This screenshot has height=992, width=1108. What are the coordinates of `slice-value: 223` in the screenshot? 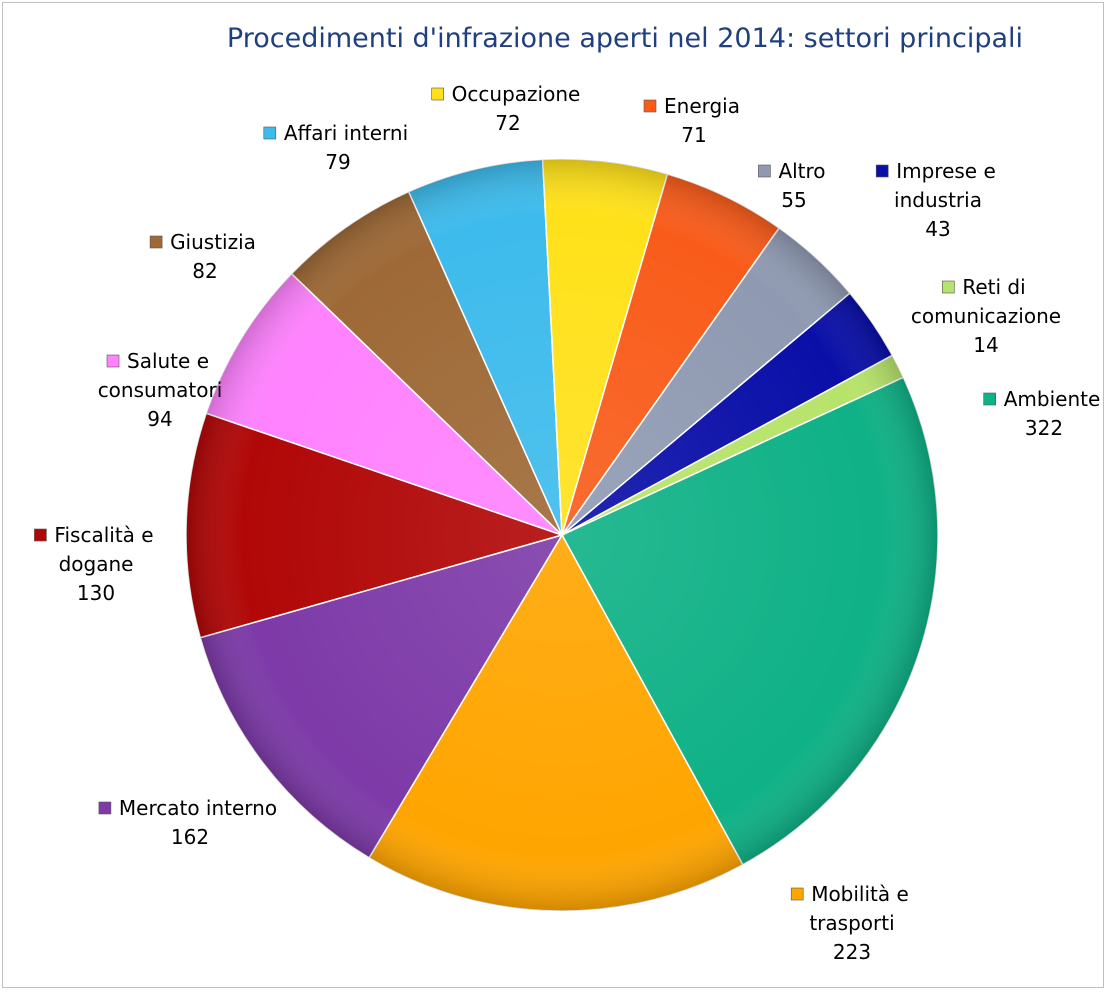 It's located at (852, 952).